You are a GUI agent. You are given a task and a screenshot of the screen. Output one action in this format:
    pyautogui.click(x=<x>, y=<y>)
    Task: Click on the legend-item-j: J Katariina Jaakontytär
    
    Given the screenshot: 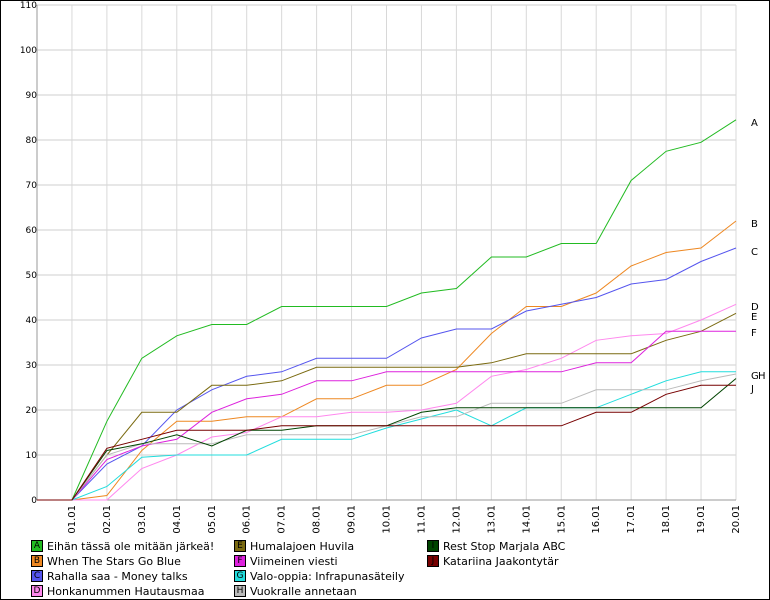 What is the action you would take?
    pyautogui.click(x=492, y=561)
    